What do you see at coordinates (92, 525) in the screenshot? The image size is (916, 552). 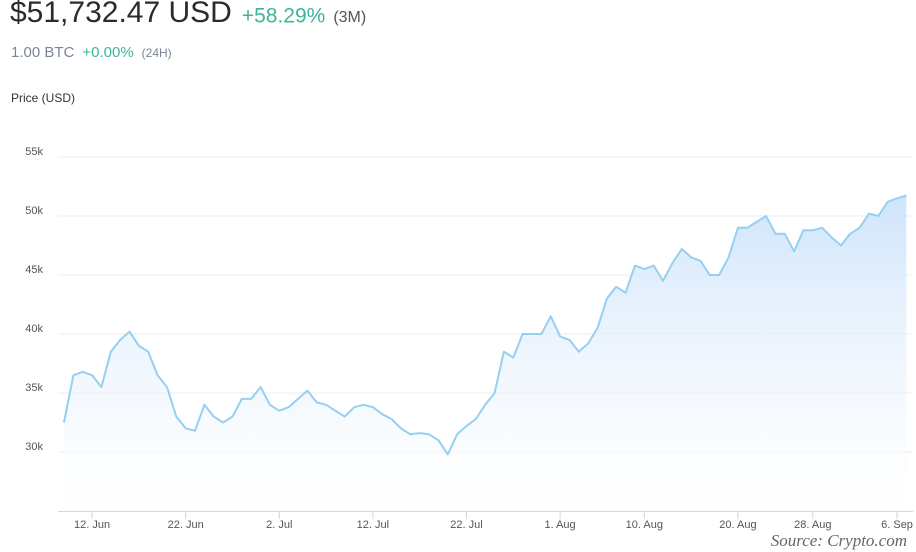 I see `x-tick-label: 12. Jun` at bounding box center [92, 525].